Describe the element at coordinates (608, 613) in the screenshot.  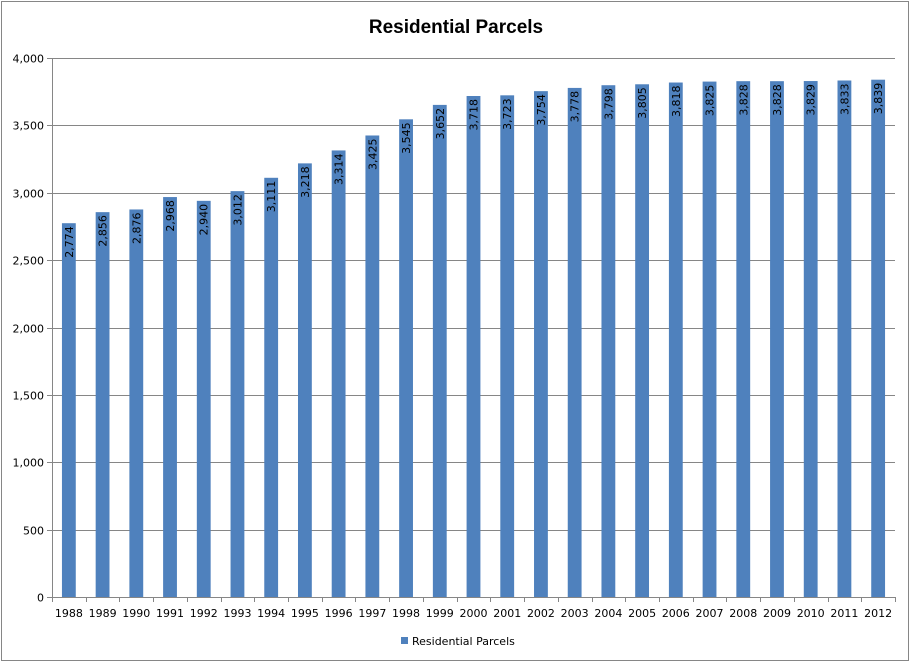
I see `x-tick-label: 2004` at that location.